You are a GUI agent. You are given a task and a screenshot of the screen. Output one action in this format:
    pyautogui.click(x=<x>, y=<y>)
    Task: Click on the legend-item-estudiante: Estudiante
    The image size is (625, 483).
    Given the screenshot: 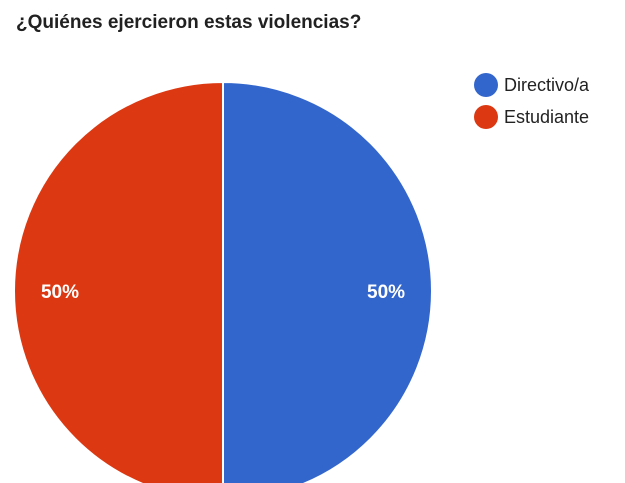 What is the action you would take?
    pyautogui.click(x=531, y=117)
    